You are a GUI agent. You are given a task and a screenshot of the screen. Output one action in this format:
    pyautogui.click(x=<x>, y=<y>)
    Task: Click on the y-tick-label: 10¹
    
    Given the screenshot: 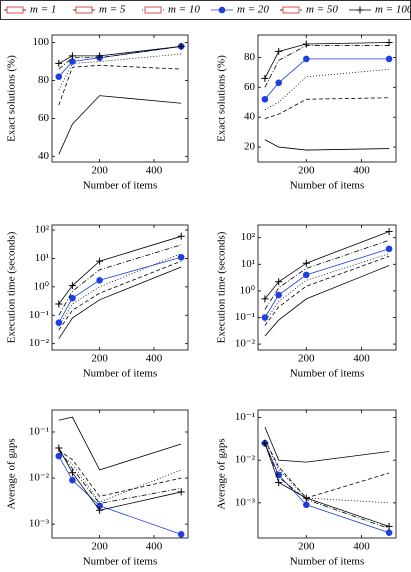 What is the action you would take?
    pyautogui.click(x=42, y=258)
    